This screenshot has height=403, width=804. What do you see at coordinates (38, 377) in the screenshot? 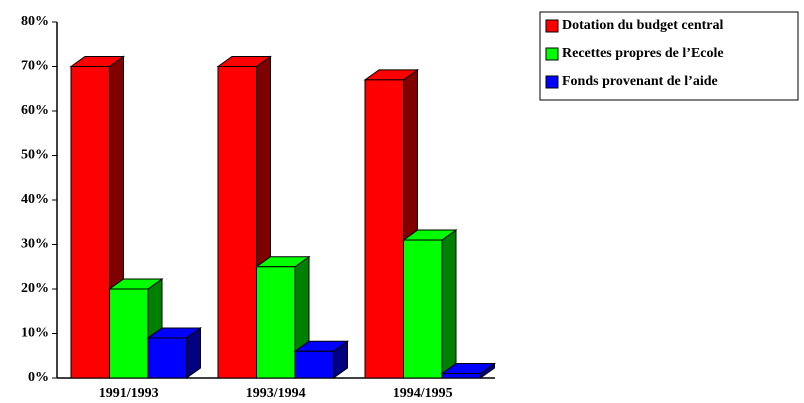
I see `y-tick-label: 0%` at bounding box center [38, 377].